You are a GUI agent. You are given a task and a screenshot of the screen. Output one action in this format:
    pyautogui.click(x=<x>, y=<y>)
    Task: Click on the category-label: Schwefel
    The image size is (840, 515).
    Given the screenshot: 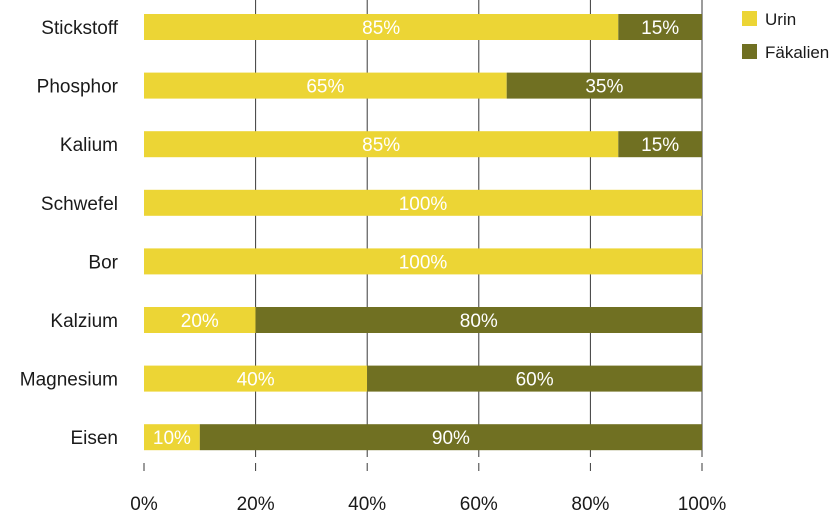 What is the action you would take?
    pyautogui.click(x=79, y=204)
    